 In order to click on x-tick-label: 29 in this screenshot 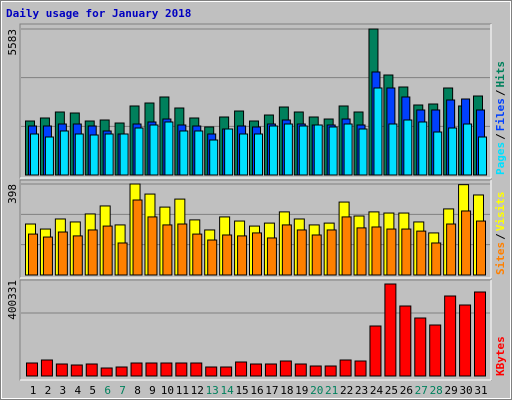, I will do `click(451, 390)`.